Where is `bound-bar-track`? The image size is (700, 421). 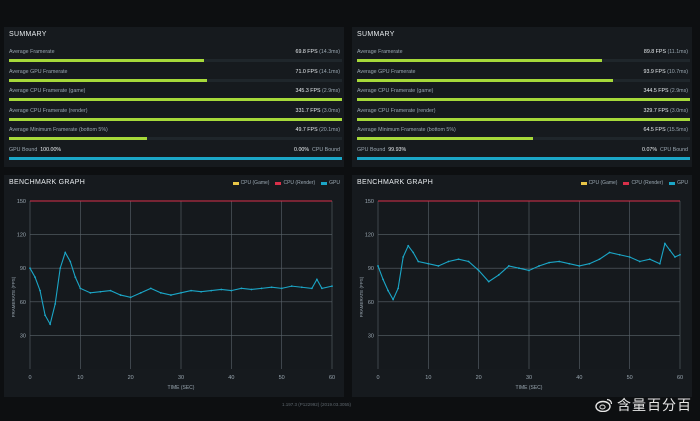 bound-bar-track is located at coordinates (523, 158).